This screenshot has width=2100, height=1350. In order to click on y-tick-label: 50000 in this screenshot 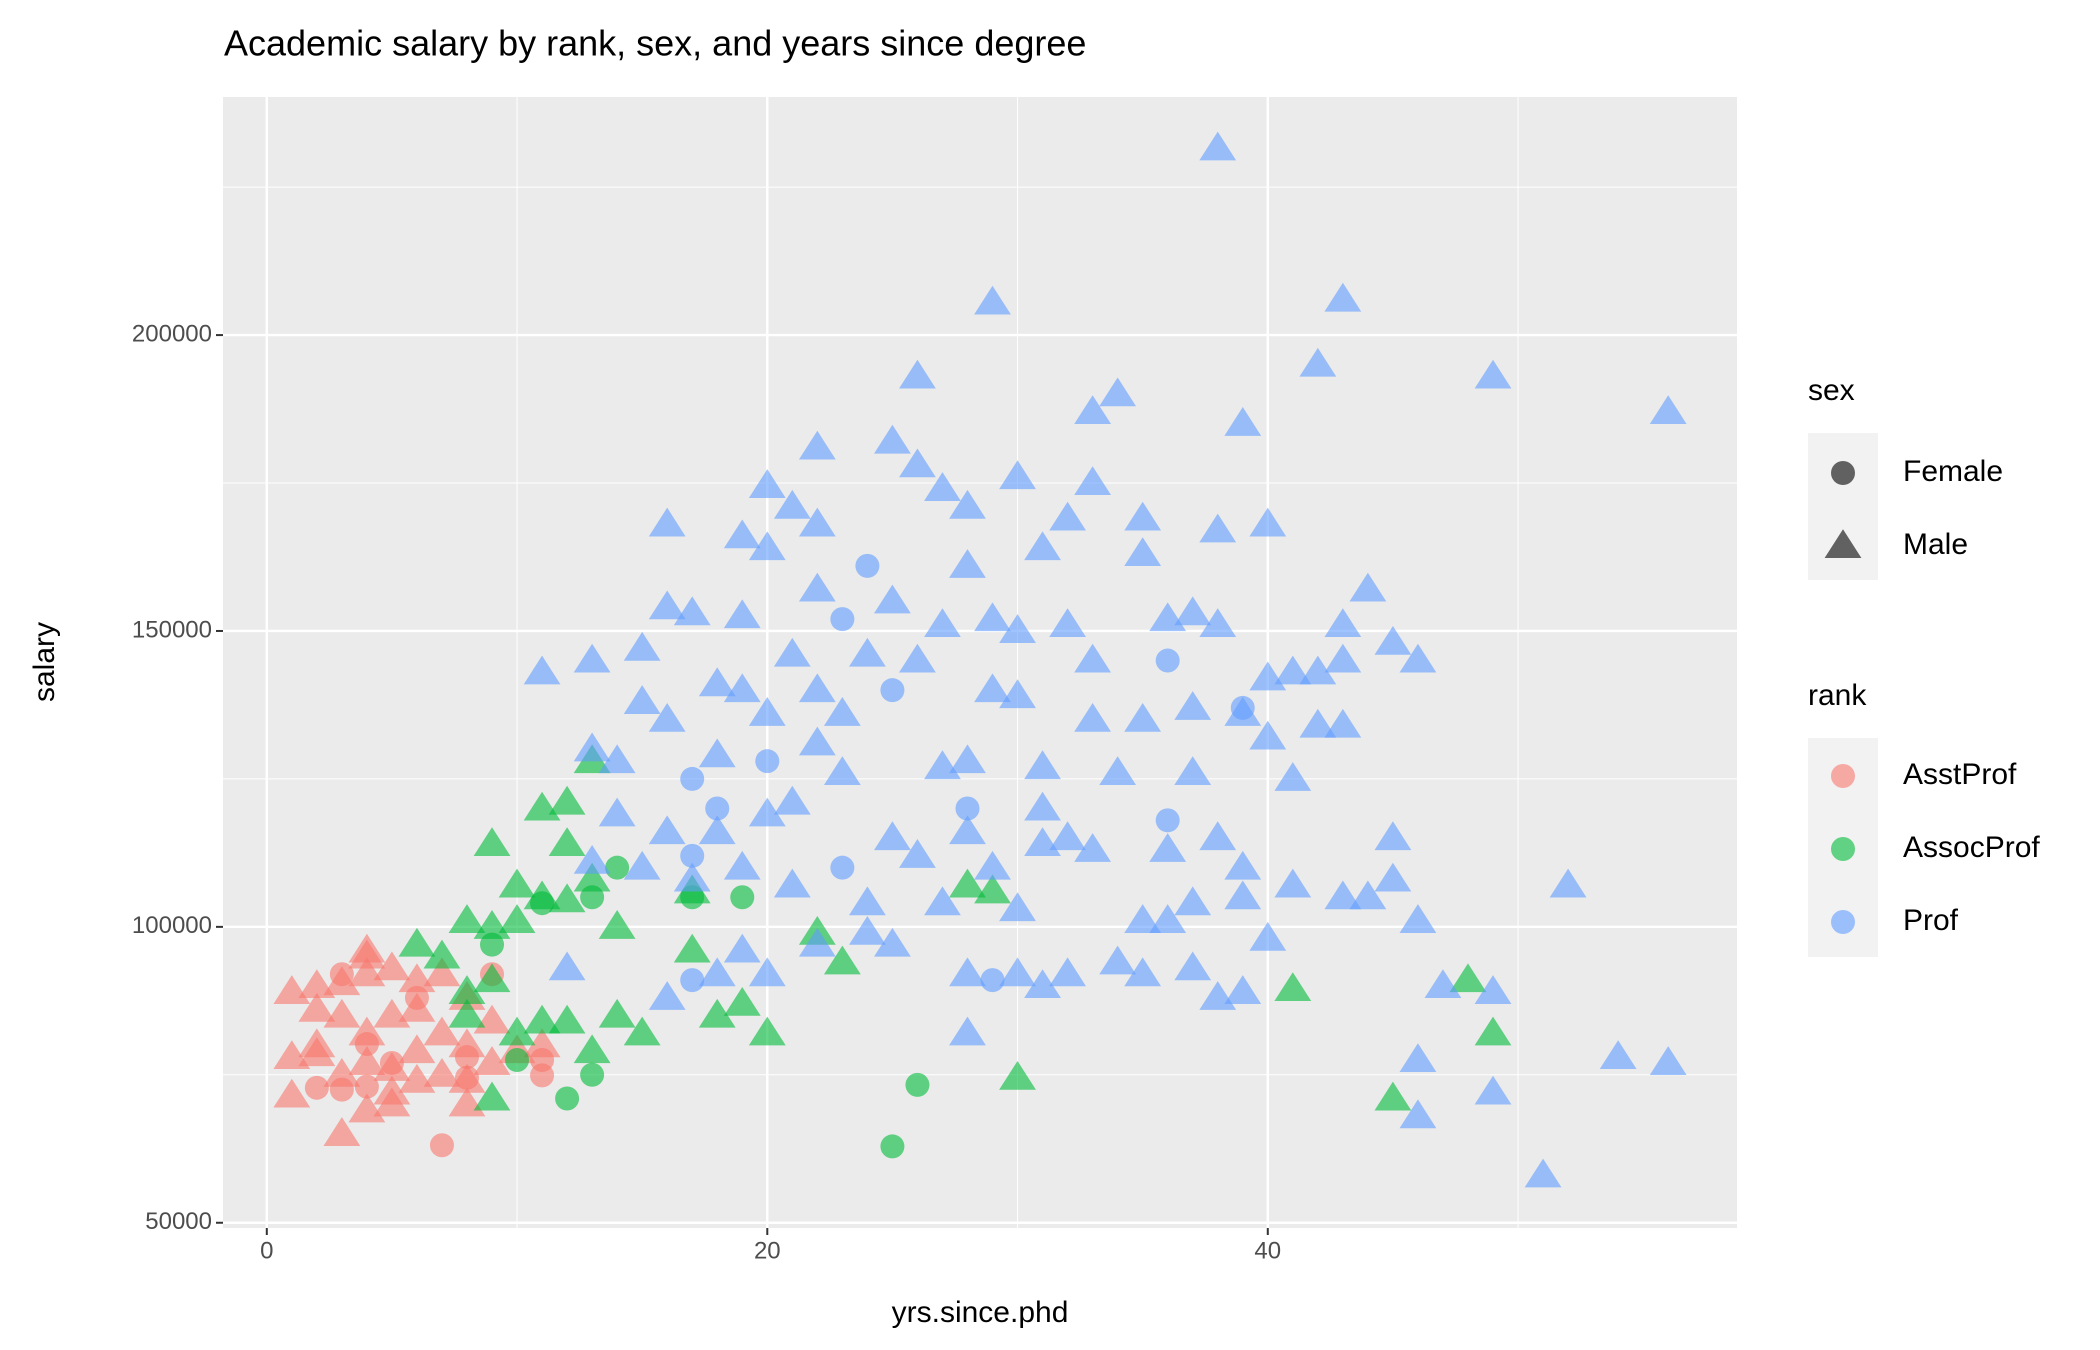, I will do `click(178, 1221)`.